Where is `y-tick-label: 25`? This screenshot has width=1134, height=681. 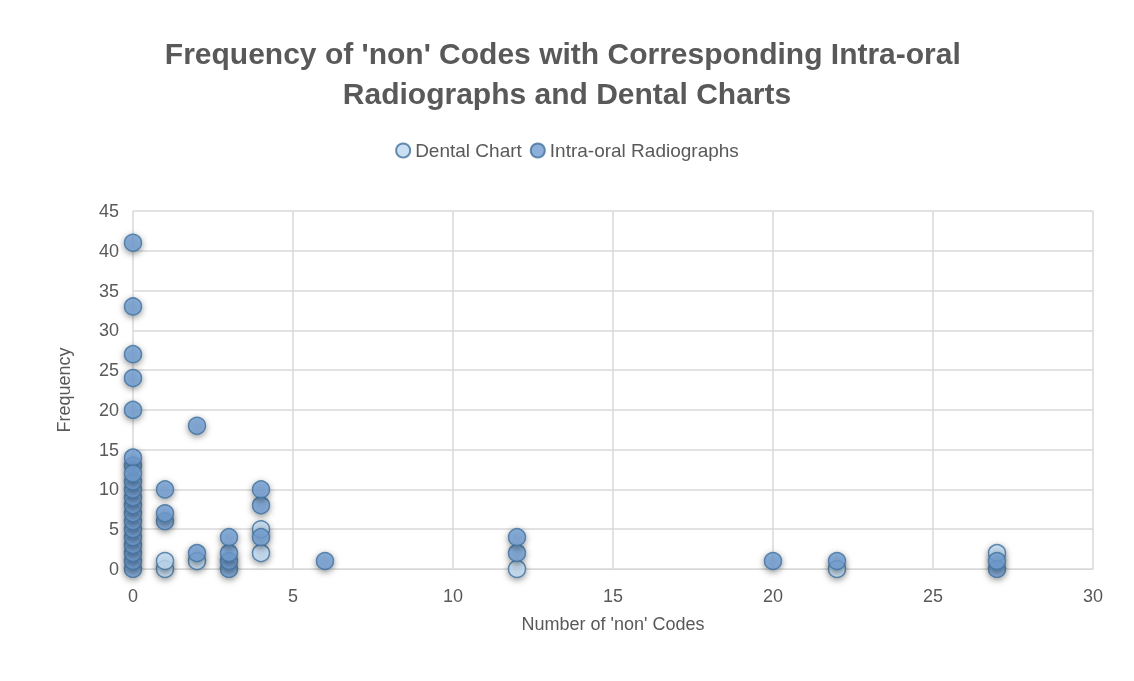 y-tick-label: 25 is located at coordinates (108, 370).